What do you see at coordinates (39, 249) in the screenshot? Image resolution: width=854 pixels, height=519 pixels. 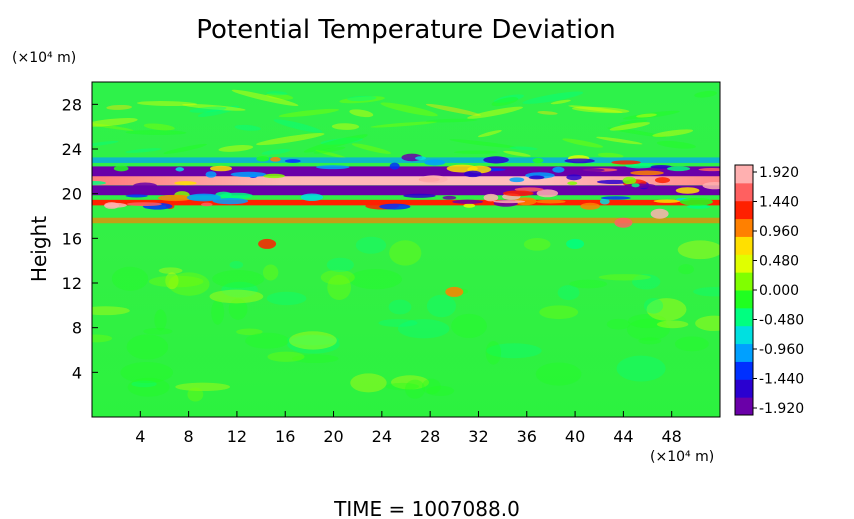 I see `y-axis-label: Height` at bounding box center [39, 249].